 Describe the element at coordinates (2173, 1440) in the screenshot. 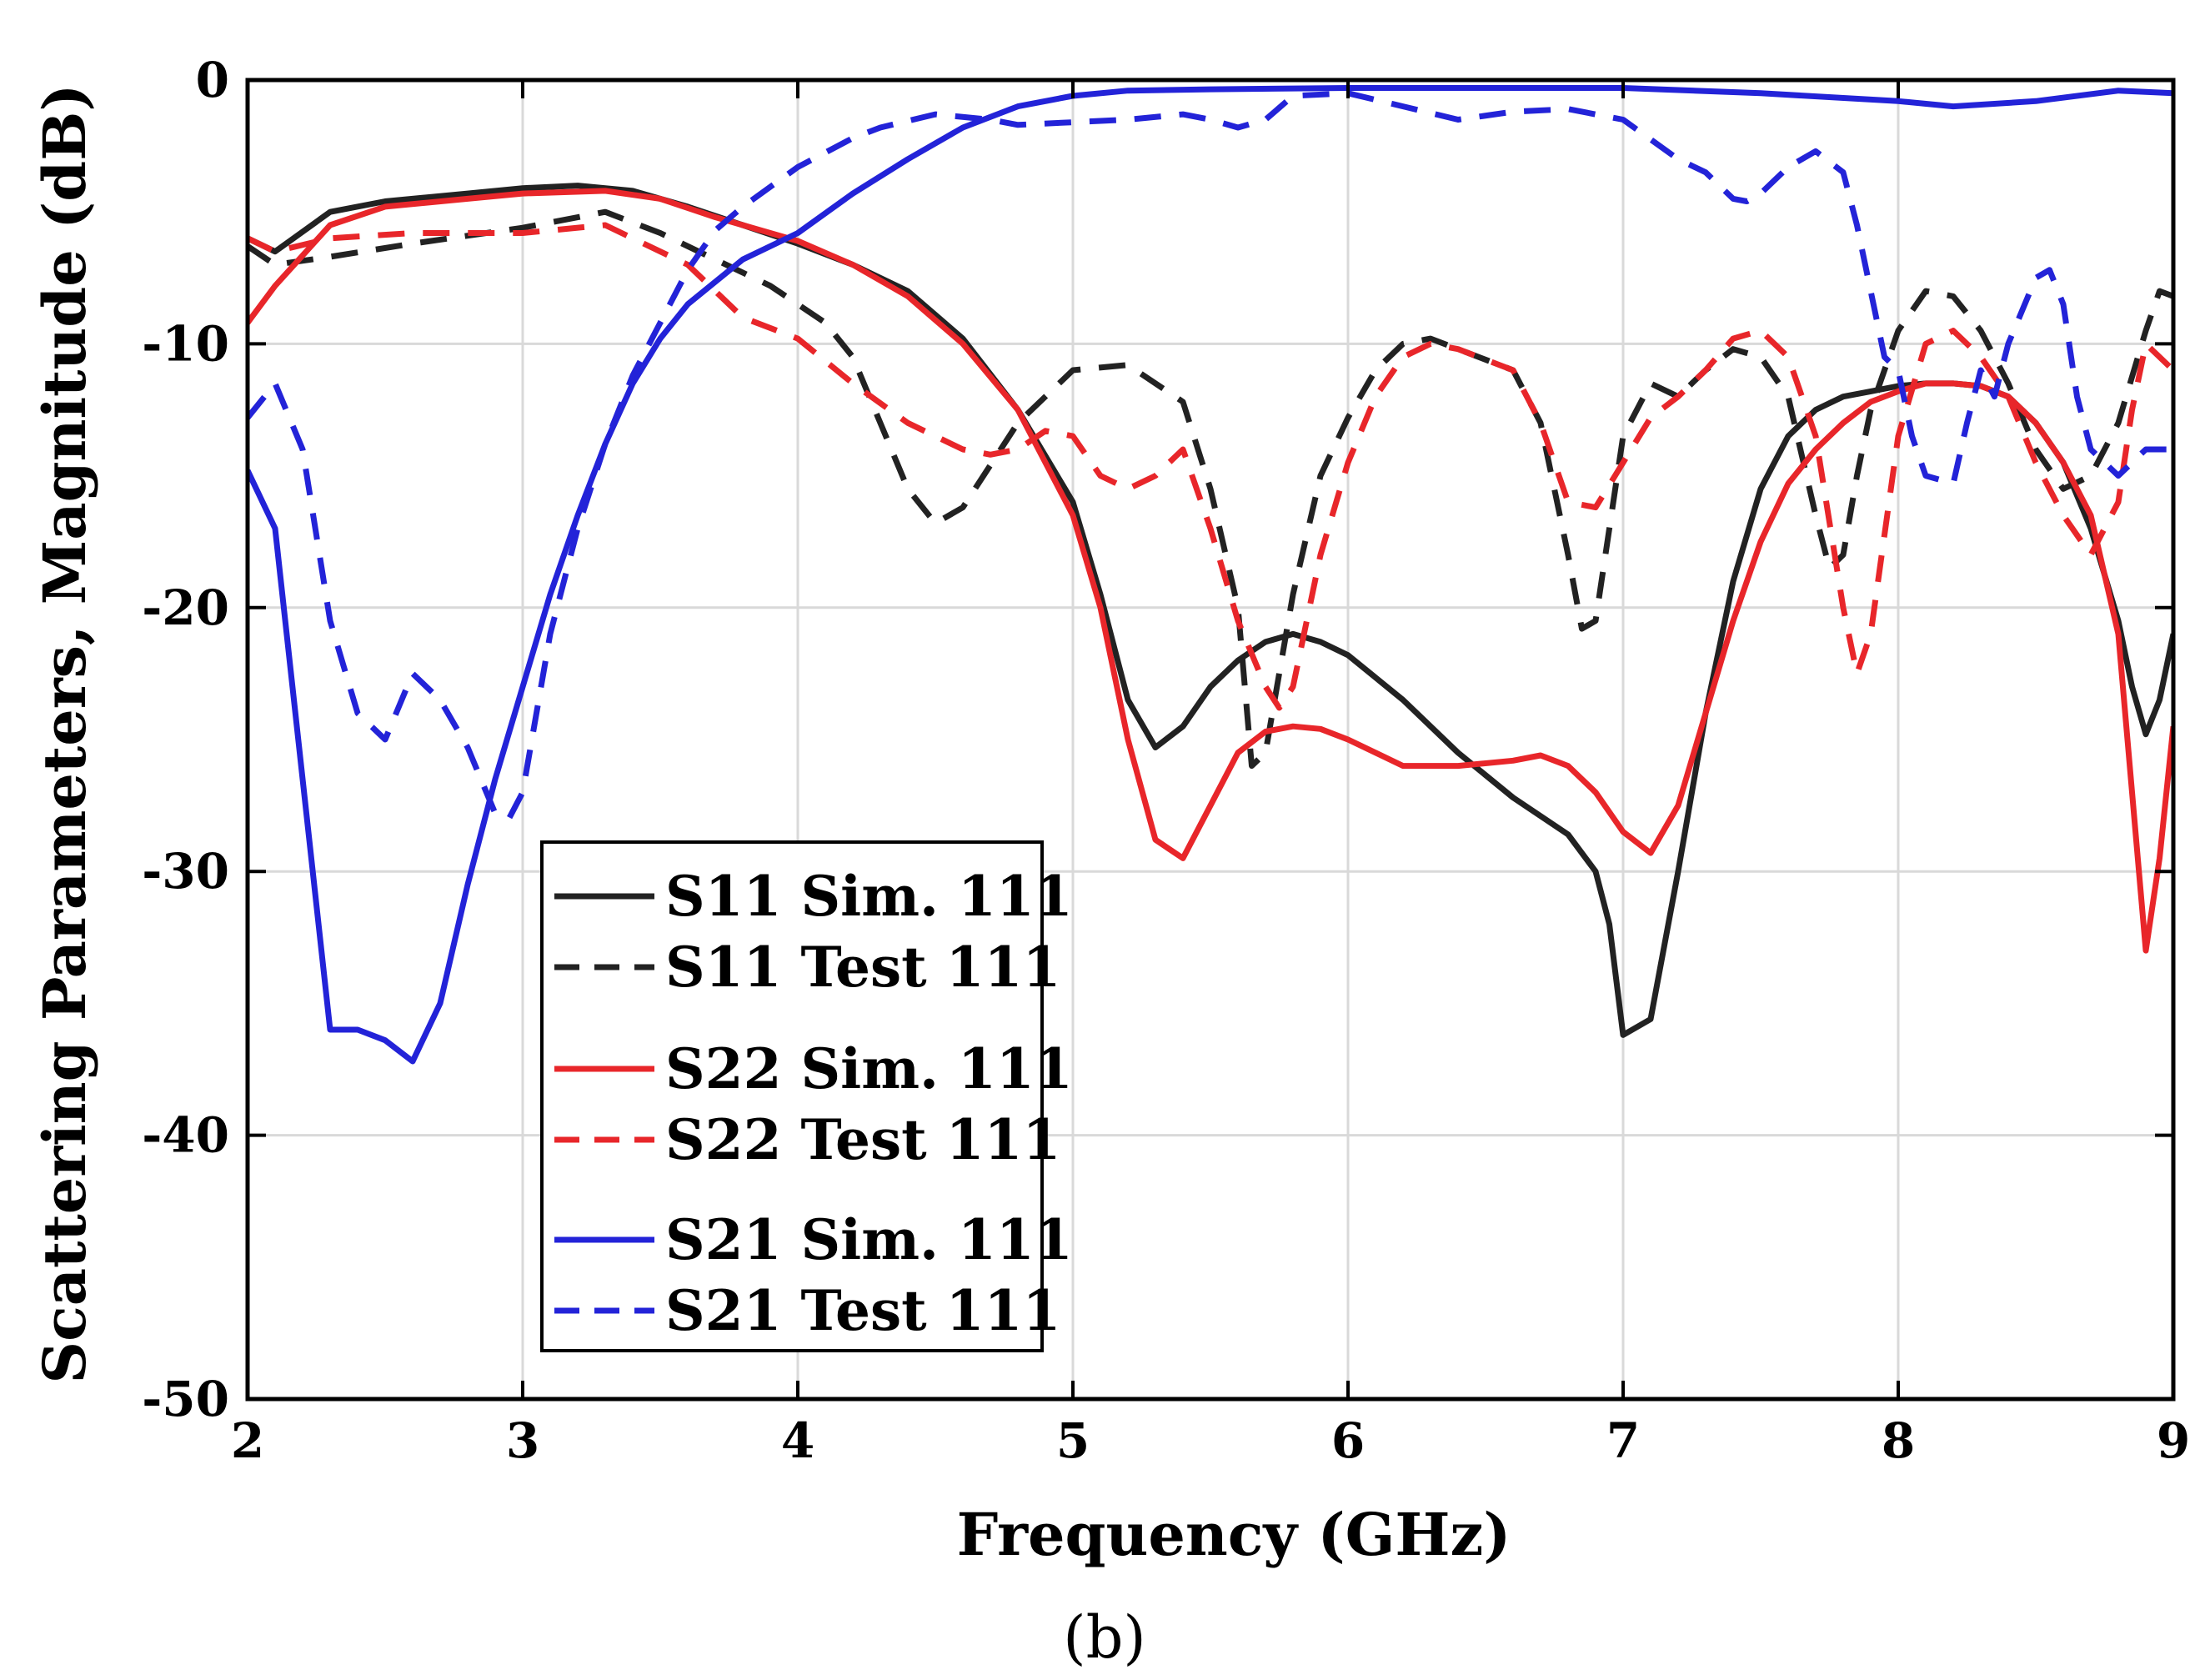

I see `x-tick-label: 9` at that location.